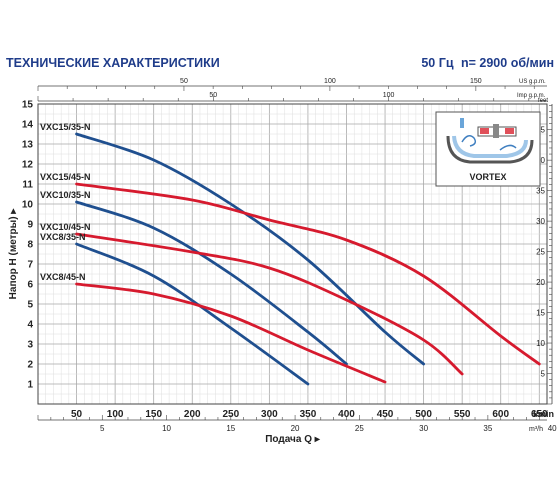 This screenshot has width=560, height=504. I want to click on y-tick-label: 14, so click(28, 125).